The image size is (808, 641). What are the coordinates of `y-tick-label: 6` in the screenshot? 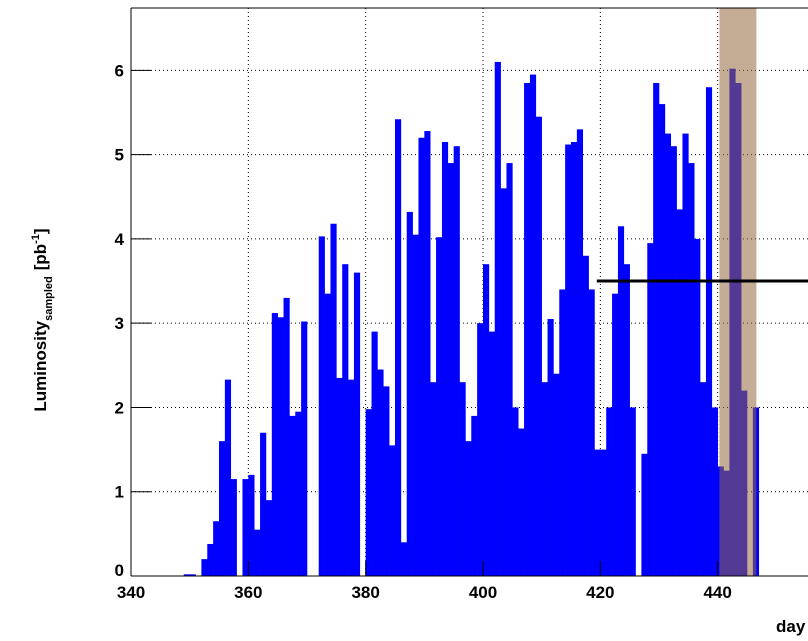 It's located at (119, 70).